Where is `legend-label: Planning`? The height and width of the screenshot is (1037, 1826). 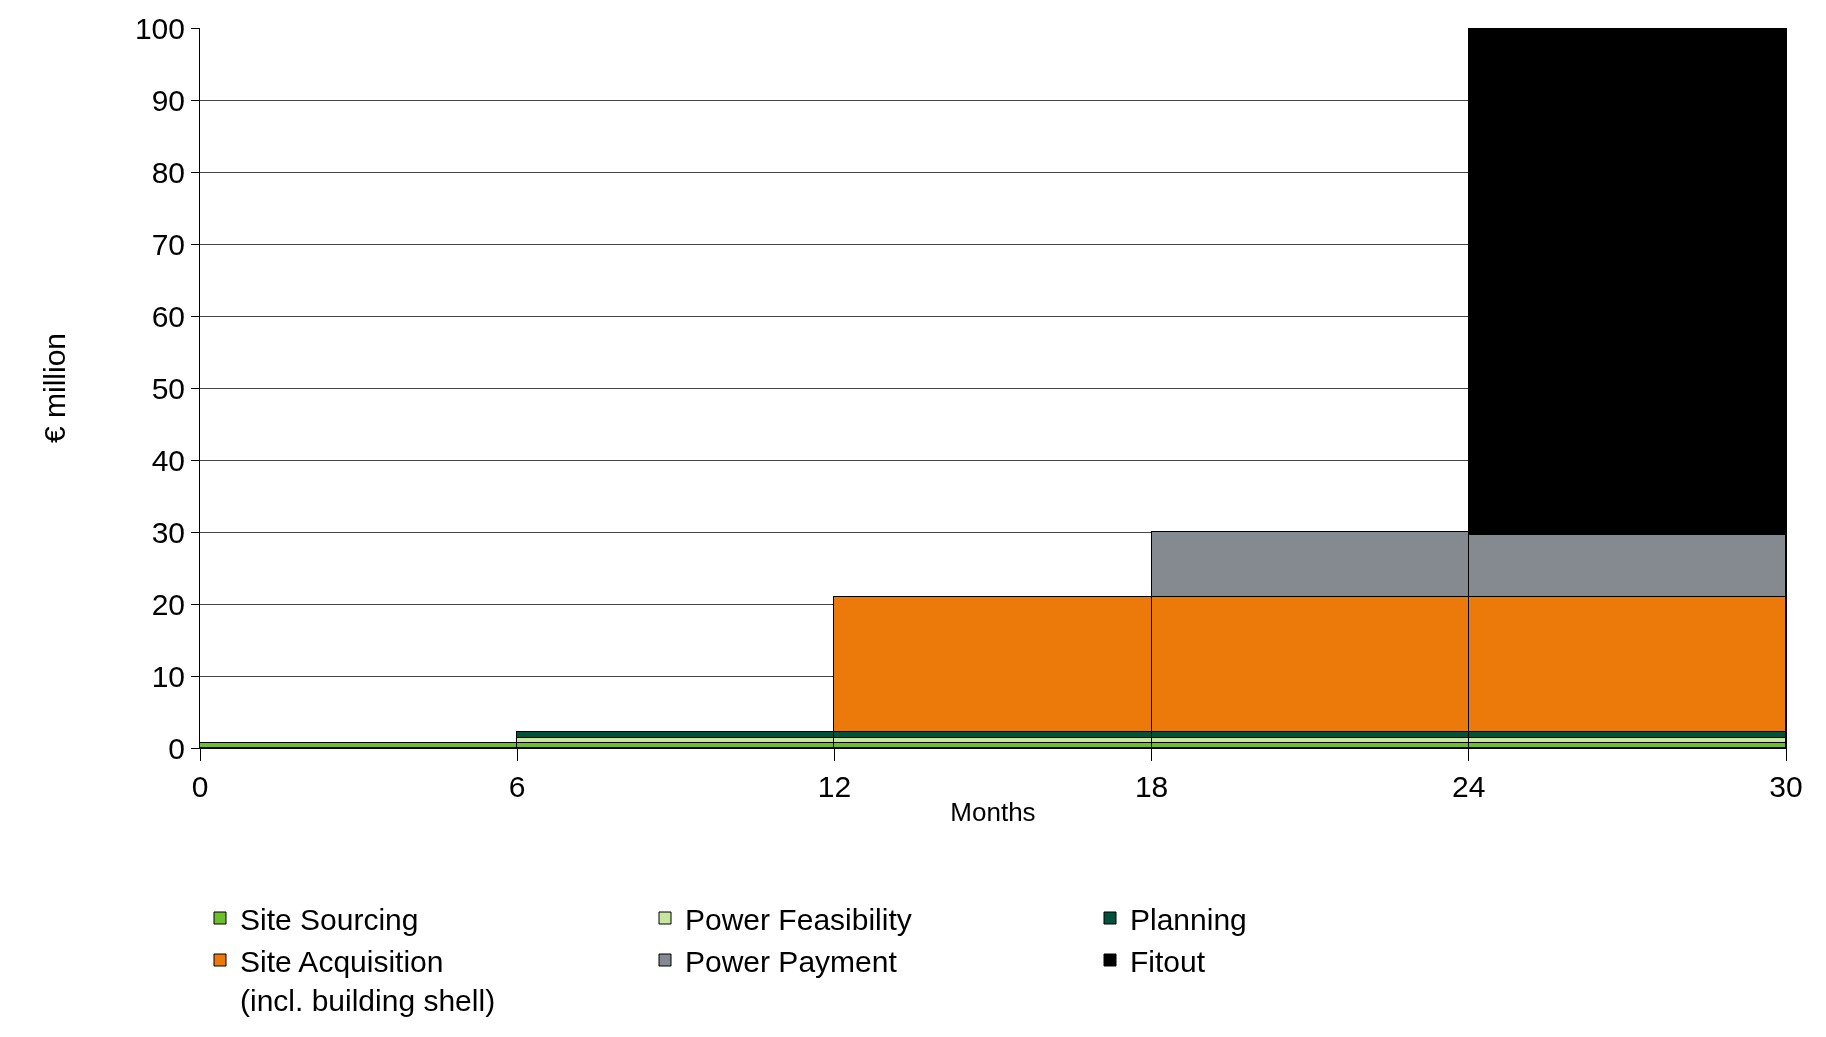 legend-label: Planning is located at coordinates (1188, 919).